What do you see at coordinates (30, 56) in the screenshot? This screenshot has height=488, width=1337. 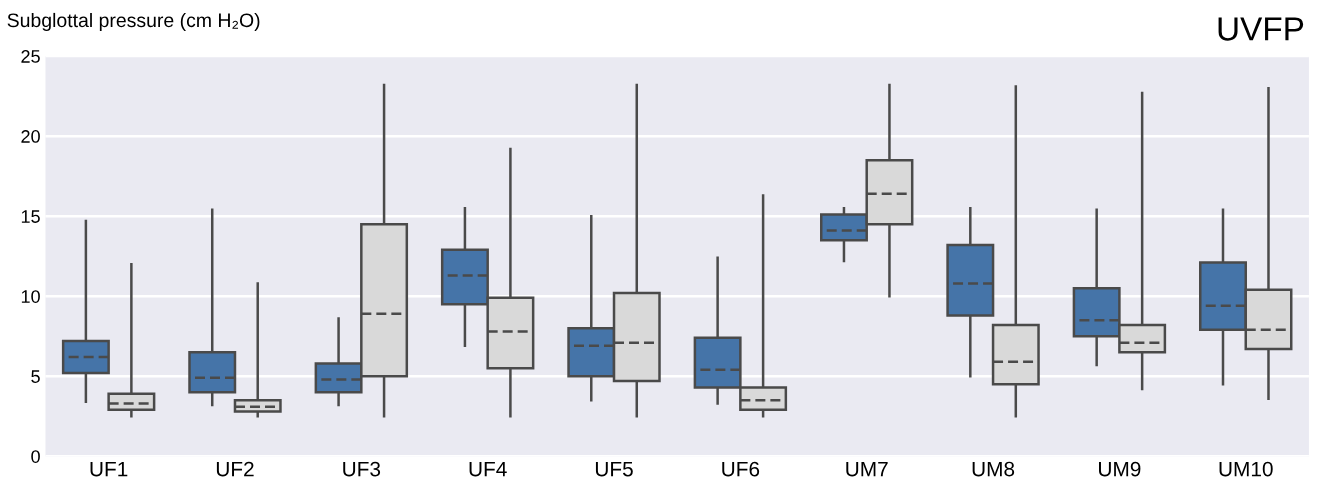 I see `y-tick-label: 25` at bounding box center [30, 56].